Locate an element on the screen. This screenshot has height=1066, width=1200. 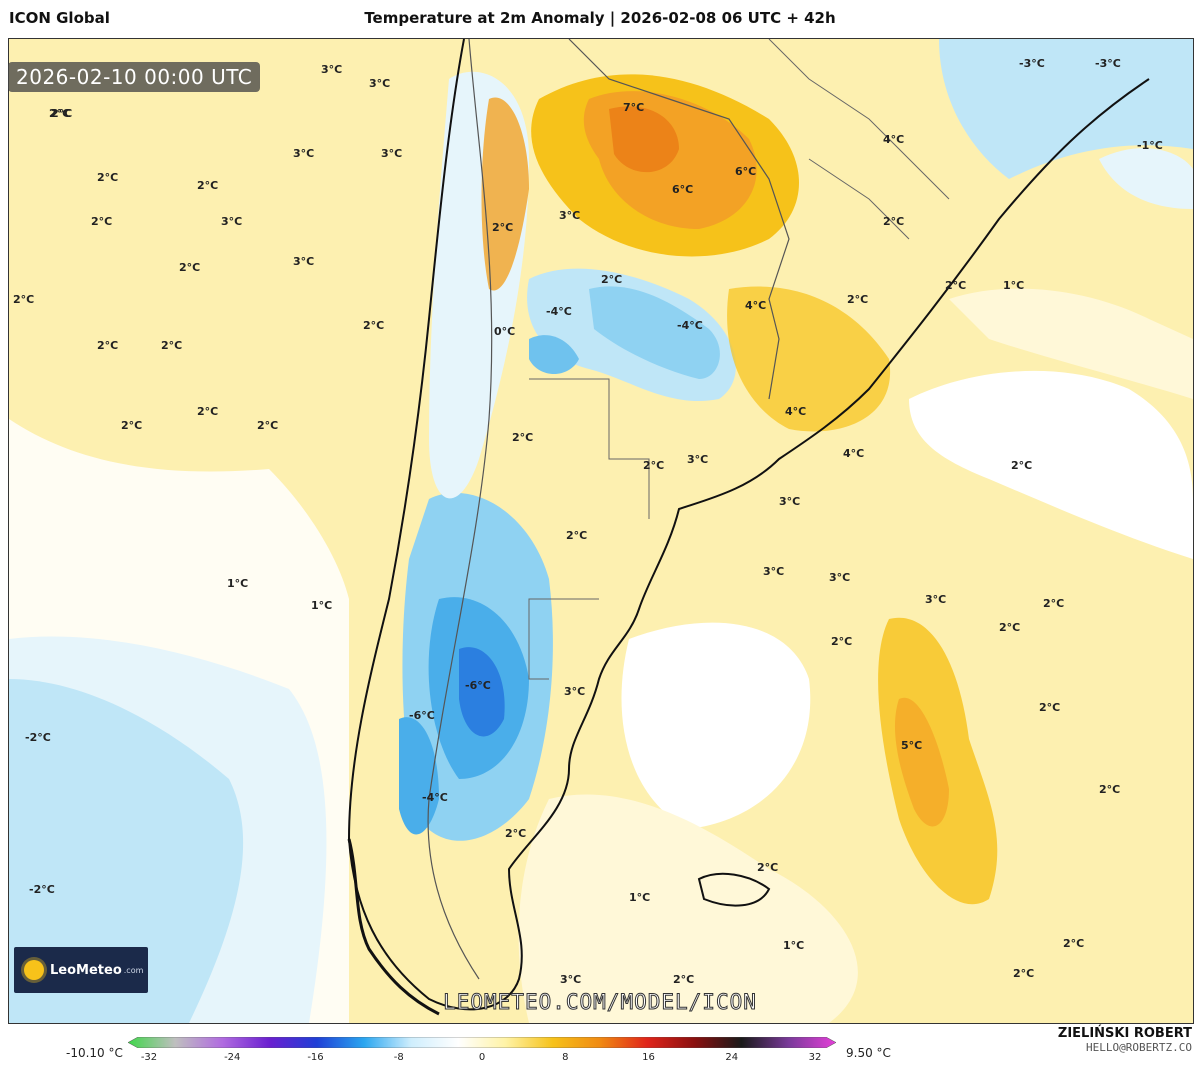
legend-tick: 24 is located at coordinates (732, 1057).